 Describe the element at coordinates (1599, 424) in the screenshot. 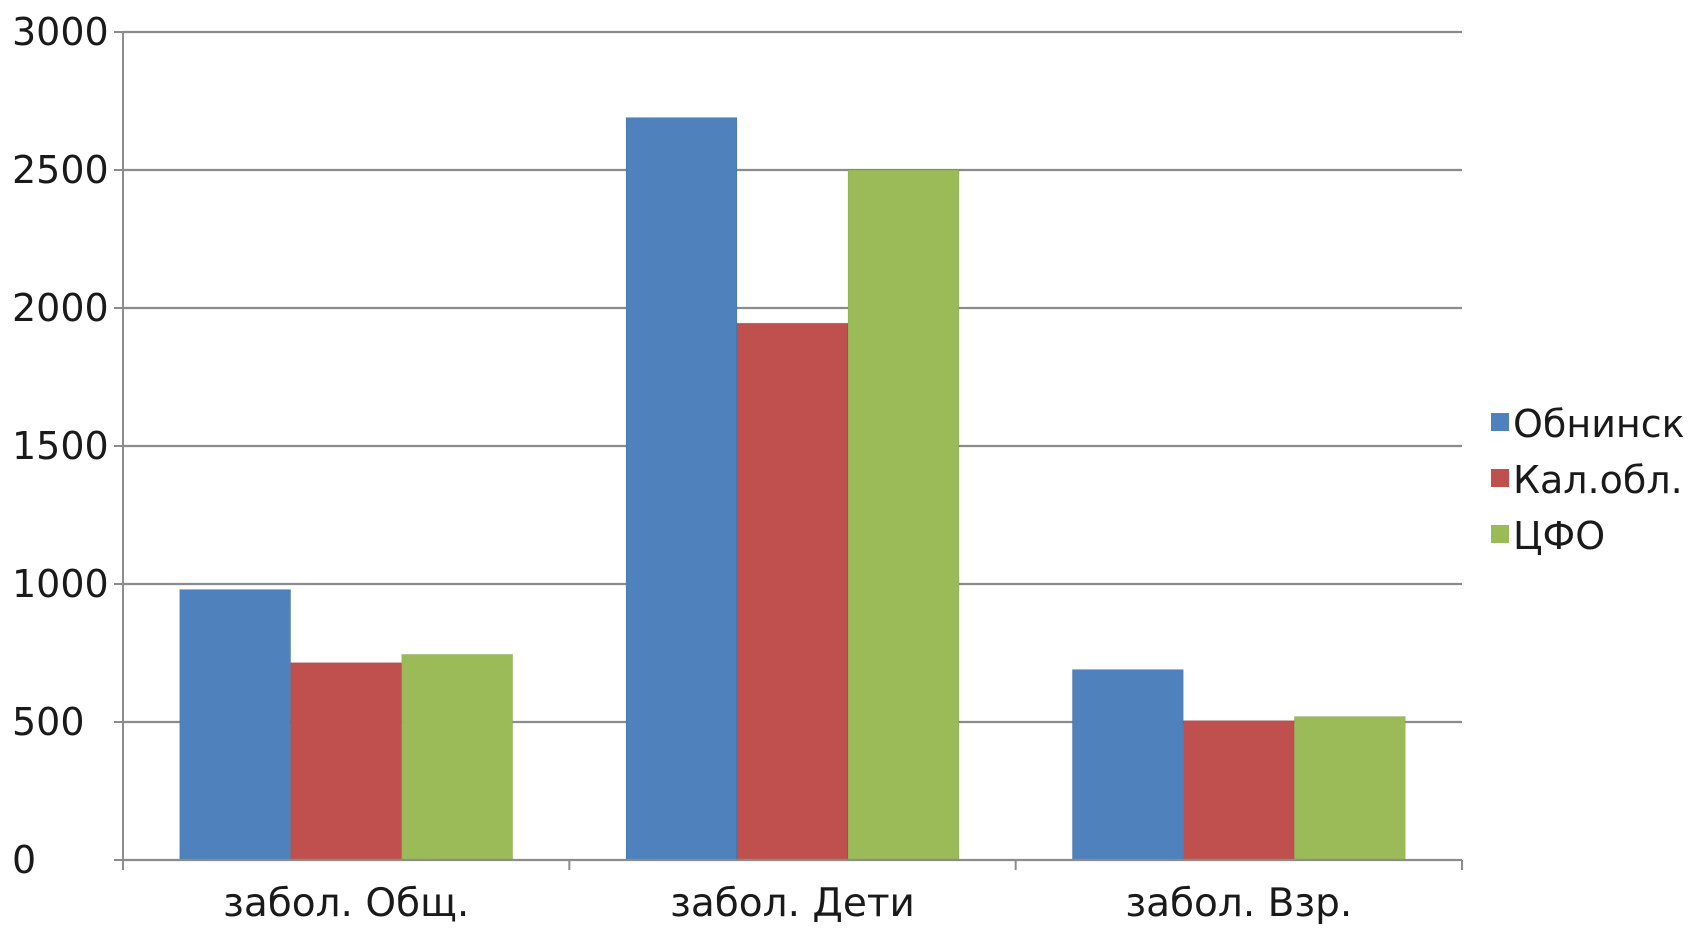

I see `legend-label: Обнинск` at that location.